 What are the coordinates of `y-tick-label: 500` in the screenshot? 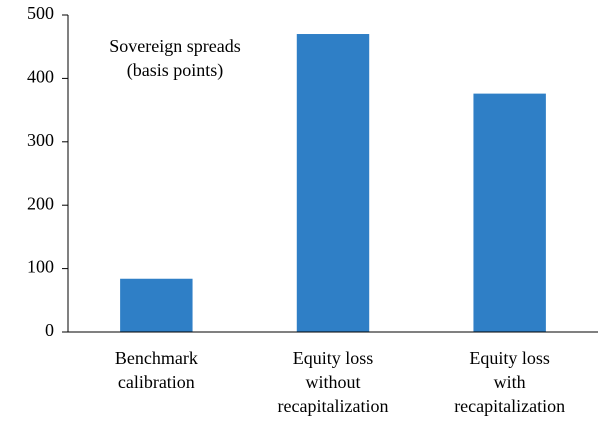 It's located at (40, 13).